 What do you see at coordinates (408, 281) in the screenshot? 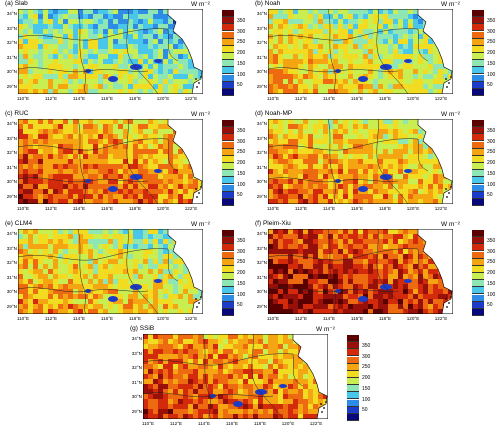
I see `lake` at bounding box center [408, 281].